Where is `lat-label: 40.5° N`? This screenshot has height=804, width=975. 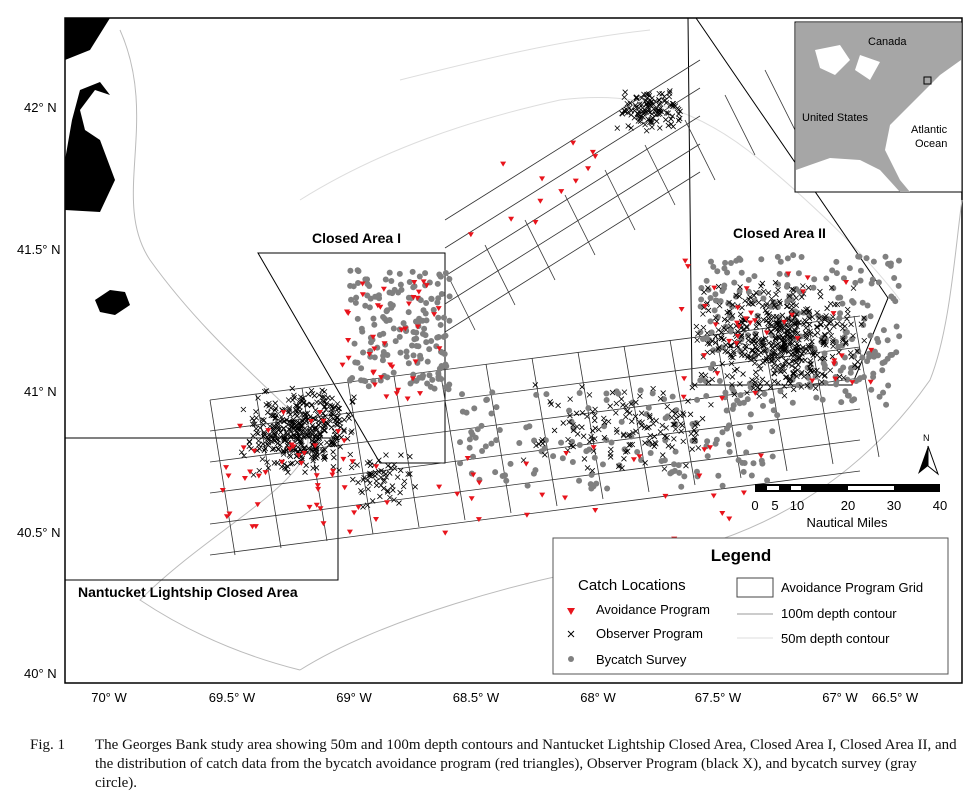
lat-label: 40.5° N is located at coordinates (39, 532).